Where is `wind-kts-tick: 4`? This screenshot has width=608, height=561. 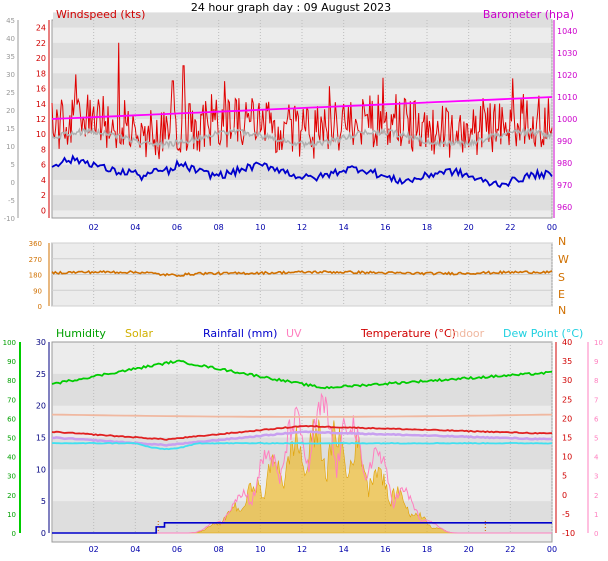 wind-kts-tick: 4 is located at coordinates (43, 180).